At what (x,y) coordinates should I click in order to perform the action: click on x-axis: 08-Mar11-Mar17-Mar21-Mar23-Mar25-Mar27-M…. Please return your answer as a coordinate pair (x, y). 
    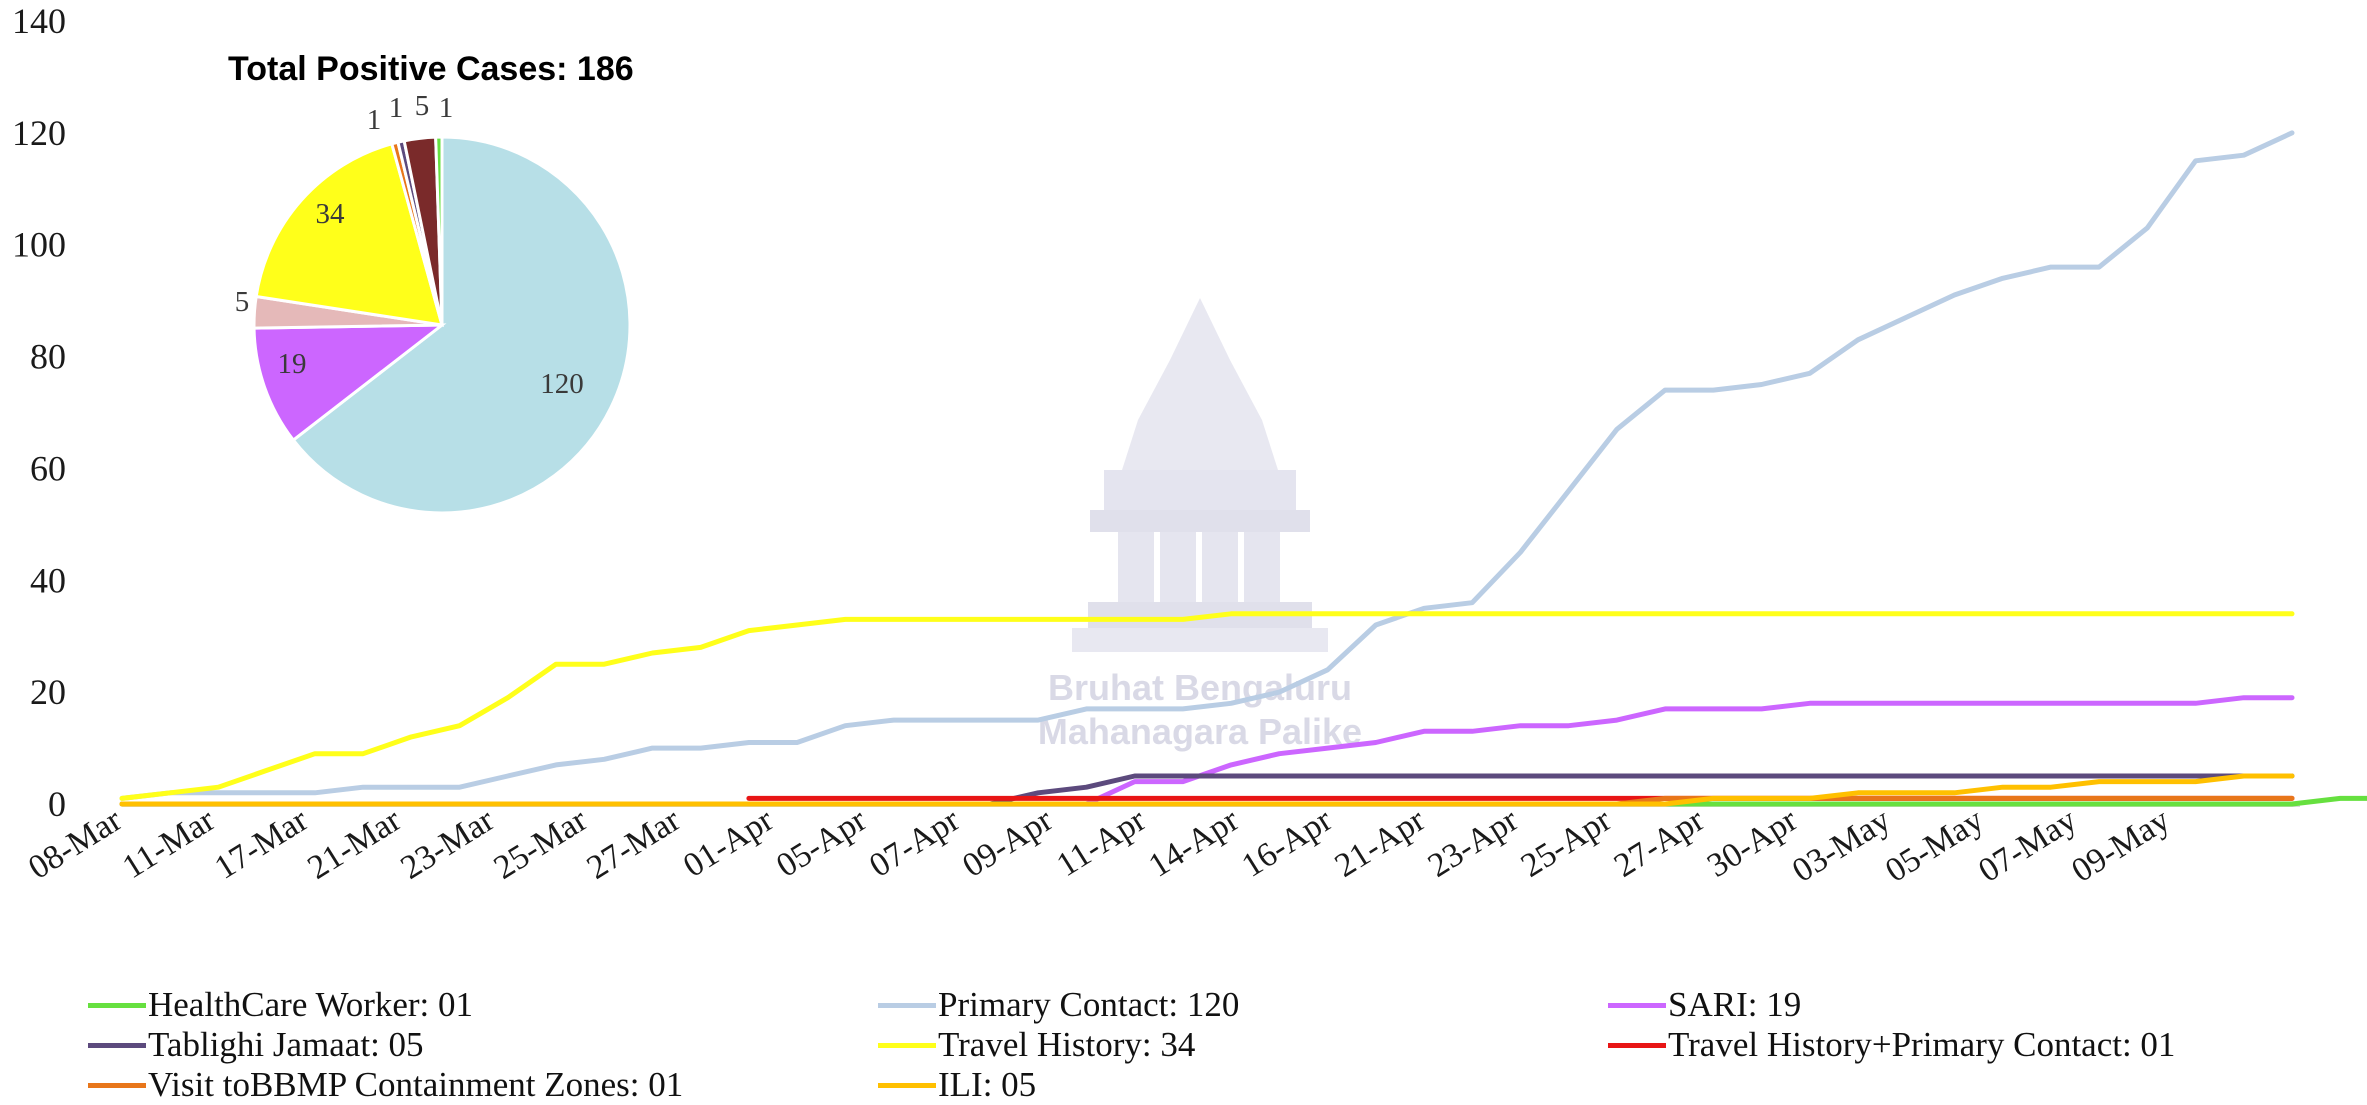
    Looking at the image, I should click on (1161, 845).